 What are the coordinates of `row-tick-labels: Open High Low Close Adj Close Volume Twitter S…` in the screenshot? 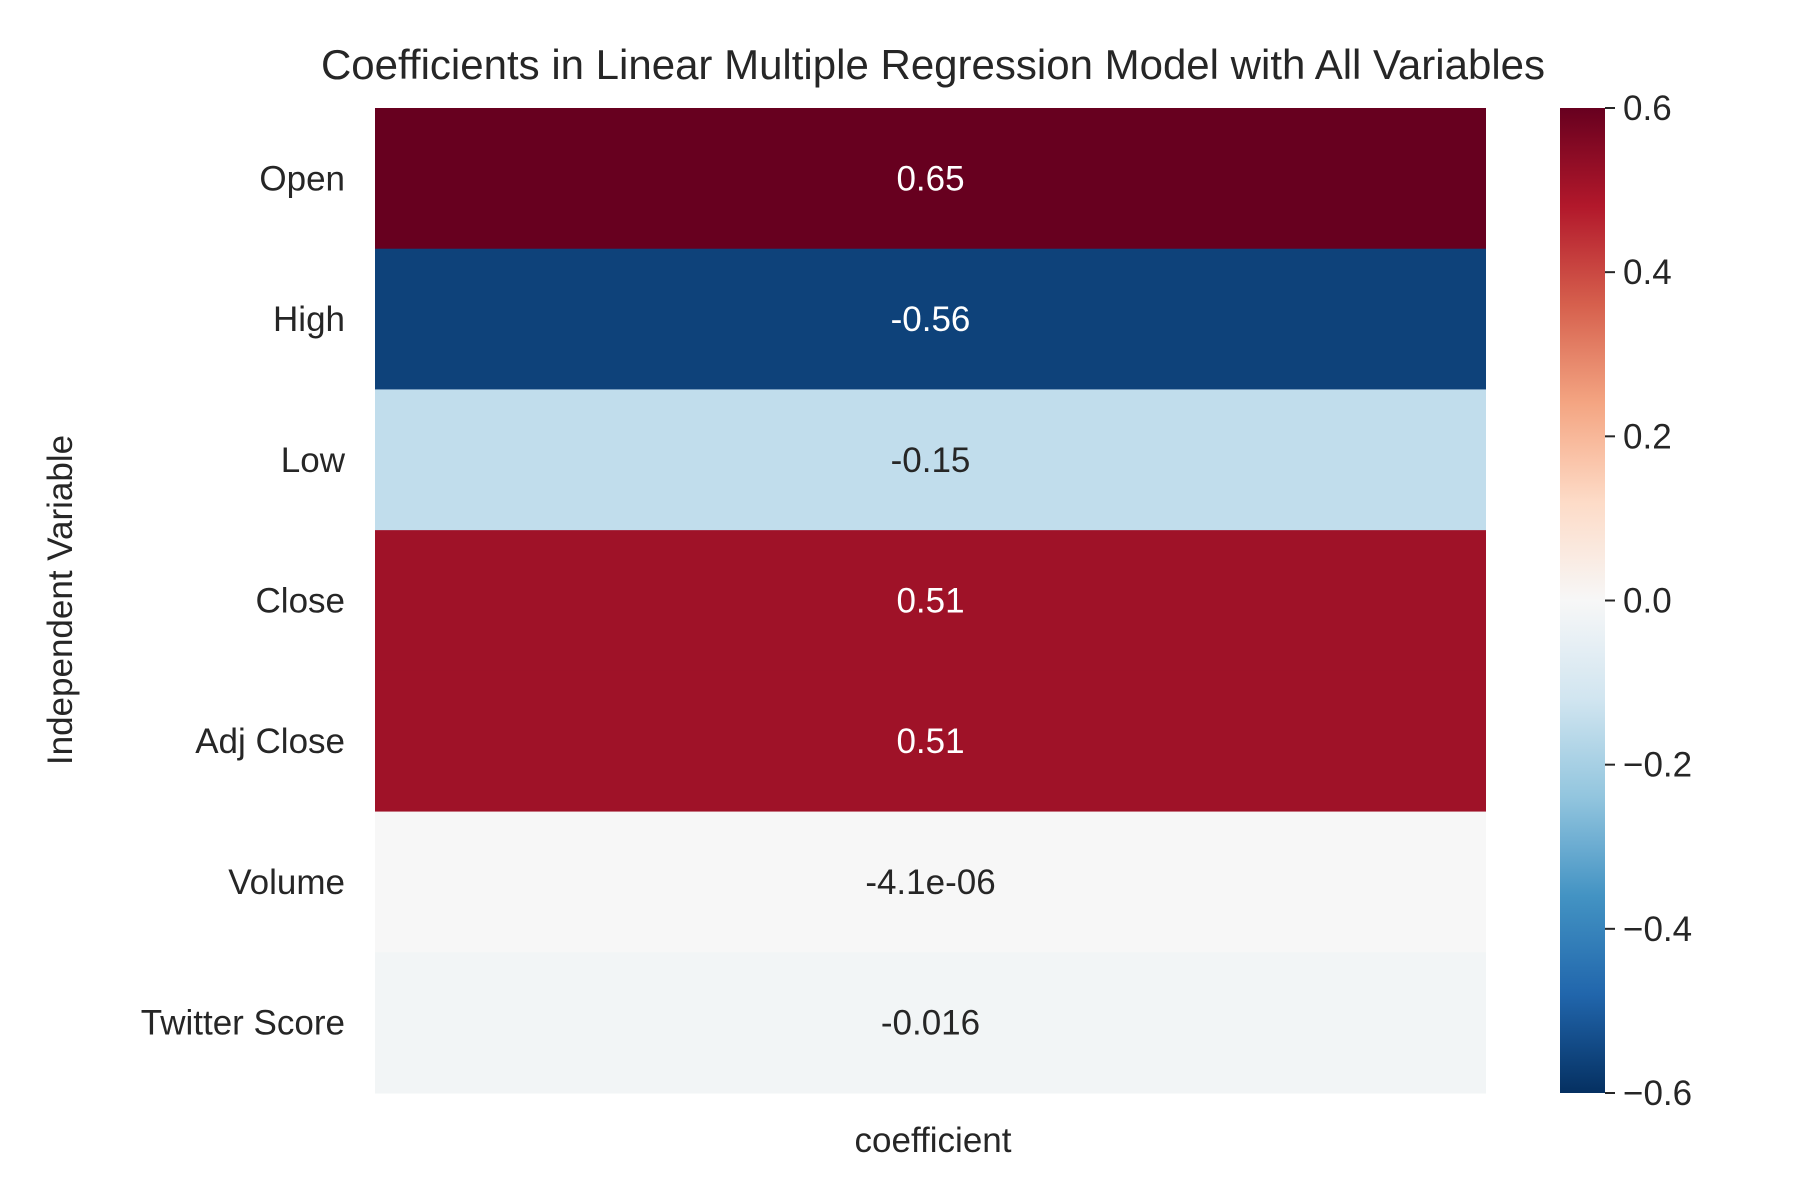 It's located at (243, 600).